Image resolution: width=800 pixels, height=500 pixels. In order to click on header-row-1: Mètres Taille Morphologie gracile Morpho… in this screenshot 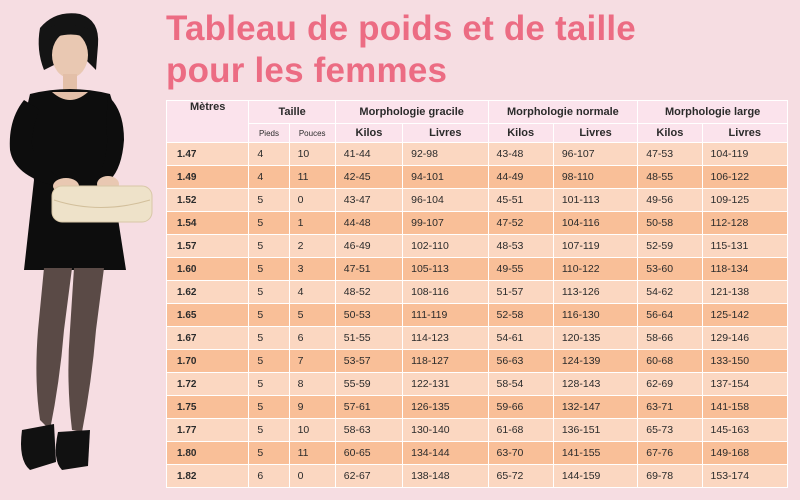, I will do `click(476, 121)`.